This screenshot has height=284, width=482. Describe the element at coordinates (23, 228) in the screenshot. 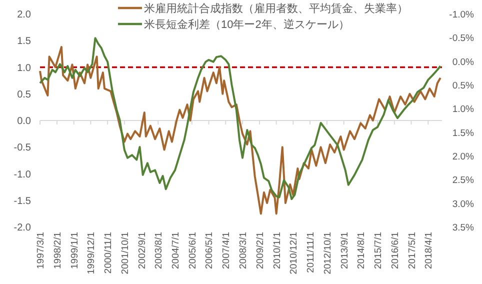

I see `y-tick-label: -2.0` at that location.